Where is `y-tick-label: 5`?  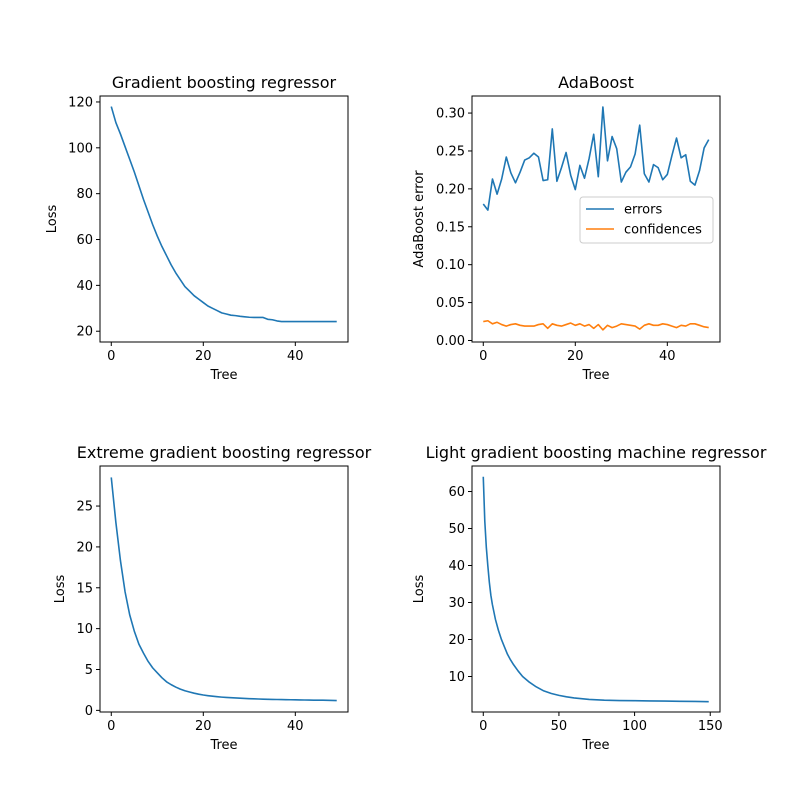 y-tick-label: 5 is located at coordinates (89, 670).